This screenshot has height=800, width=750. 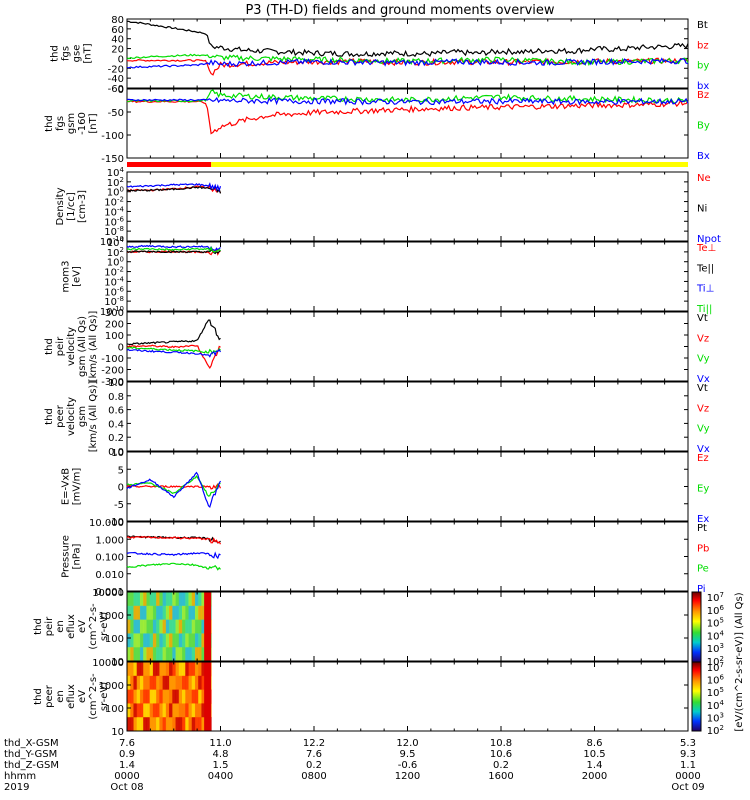 What do you see at coordinates (109, 575) in the screenshot?
I see `y-tick-label: 0.010` at bounding box center [109, 575].